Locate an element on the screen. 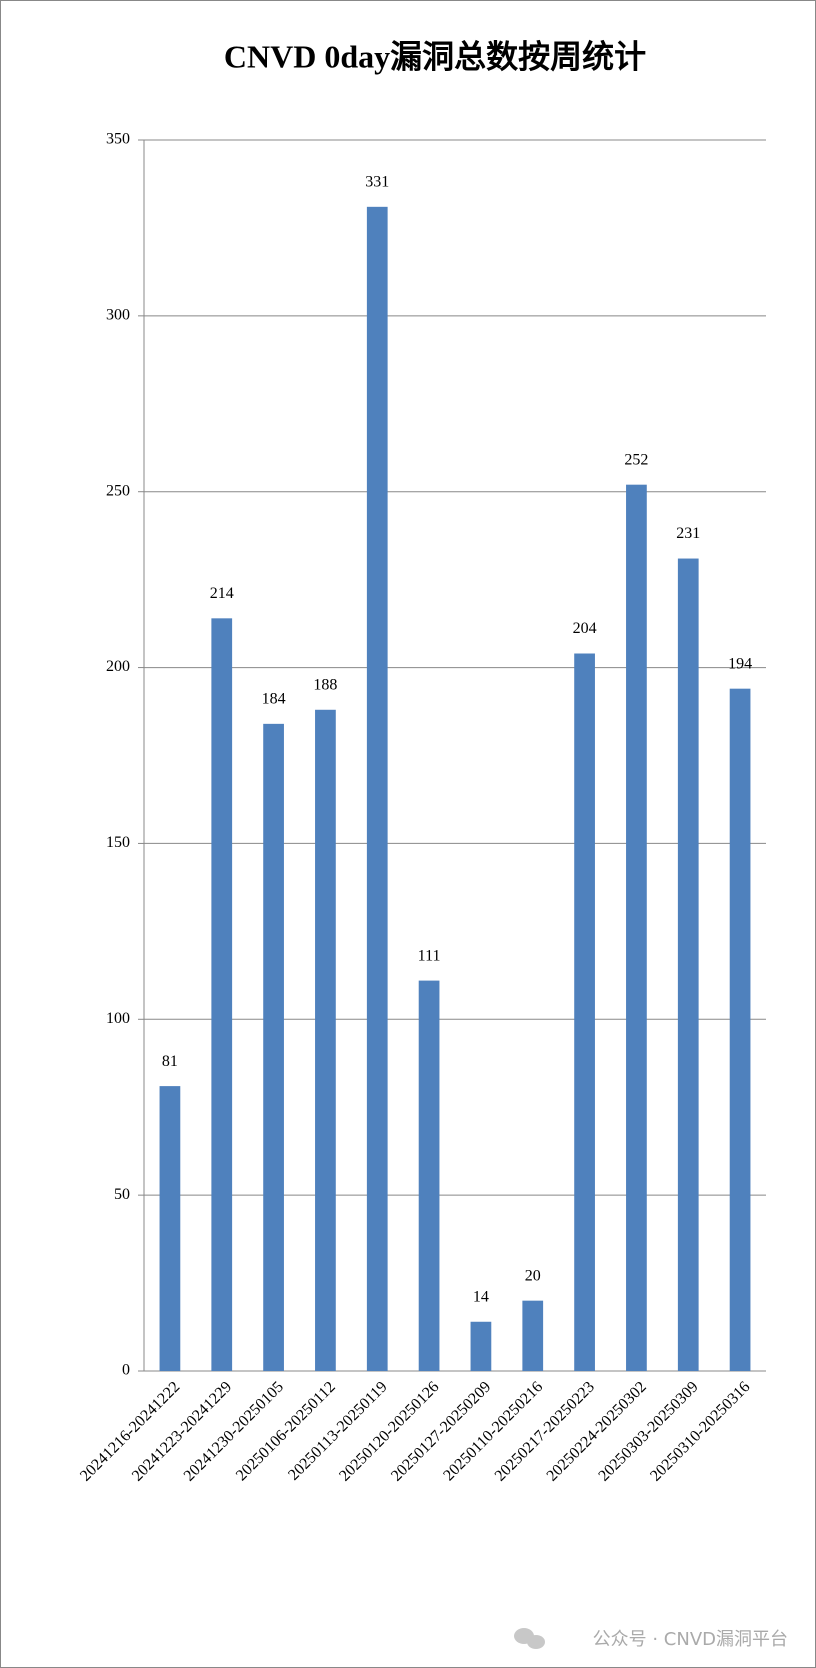 The width and height of the screenshot is (816, 1668). data-label: 20 is located at coordinates (533, 1275).